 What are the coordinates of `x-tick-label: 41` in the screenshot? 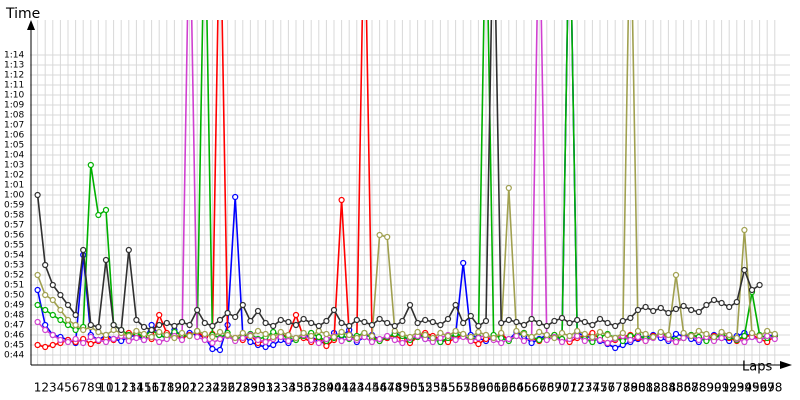 It's located at (341, 388).